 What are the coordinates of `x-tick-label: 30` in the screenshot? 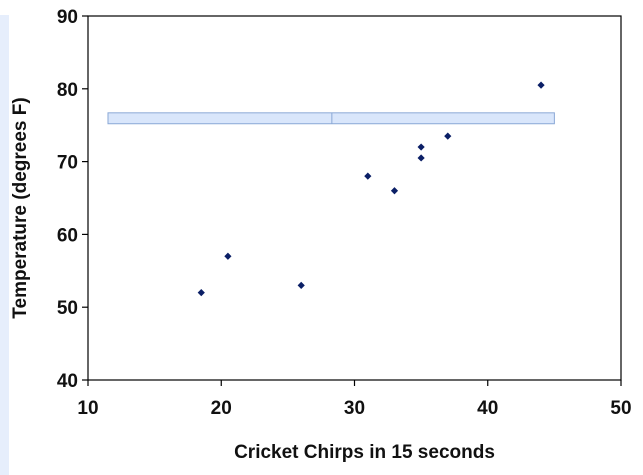 It's located at (354, 408).